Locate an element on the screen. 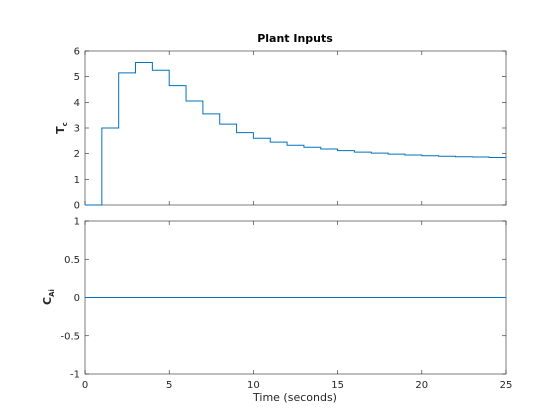 This screenshot has width=560, height=420. x-tick-label: 20 is located at coordinates (421, 385).